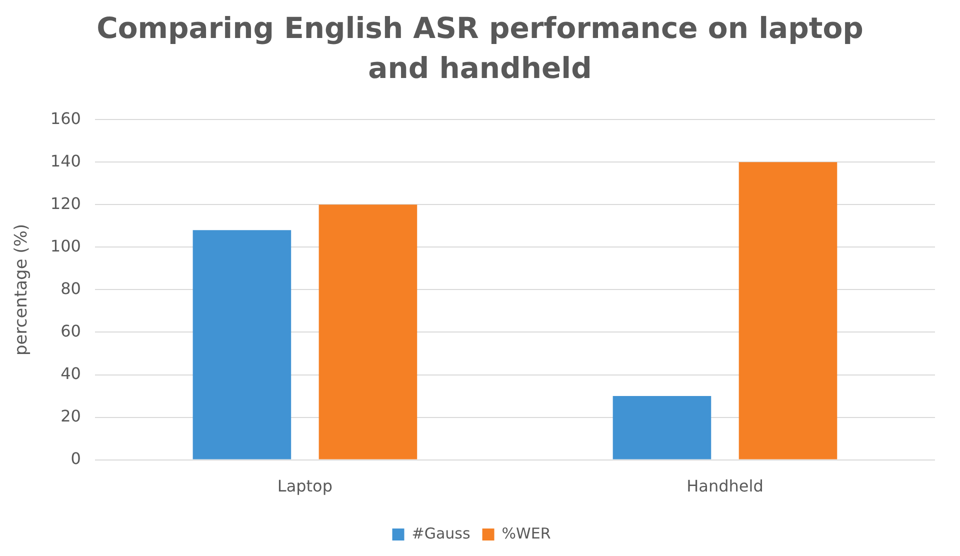 The height and width of the screenshot is (556, 960). I want to click on x-tick-label: Laptop, so click(304, 486).